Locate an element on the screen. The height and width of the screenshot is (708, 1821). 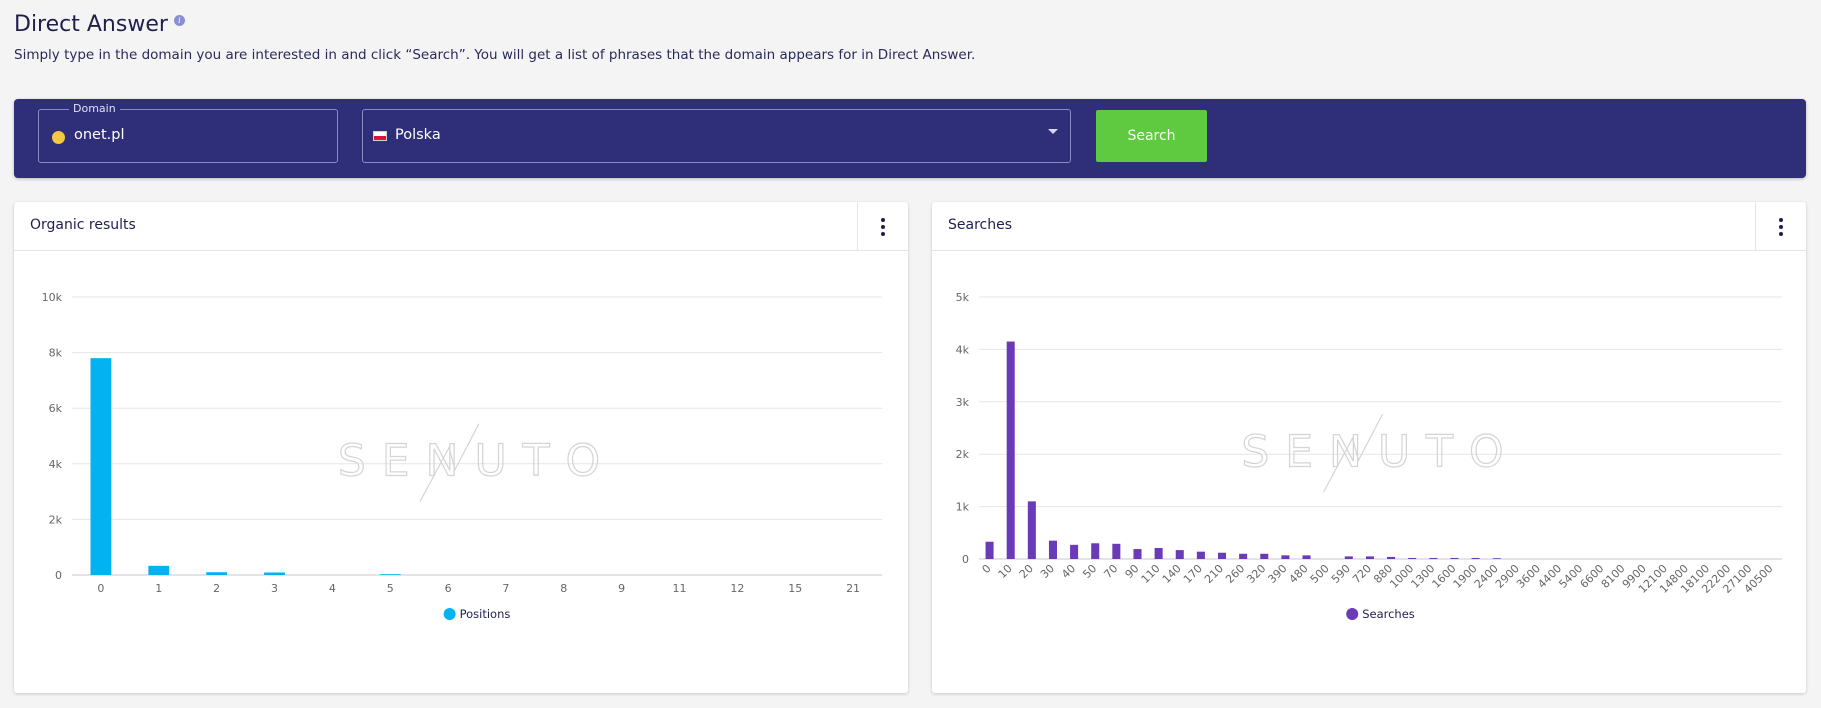
y-tick-label: 10k is located at coordinates (52, 297).